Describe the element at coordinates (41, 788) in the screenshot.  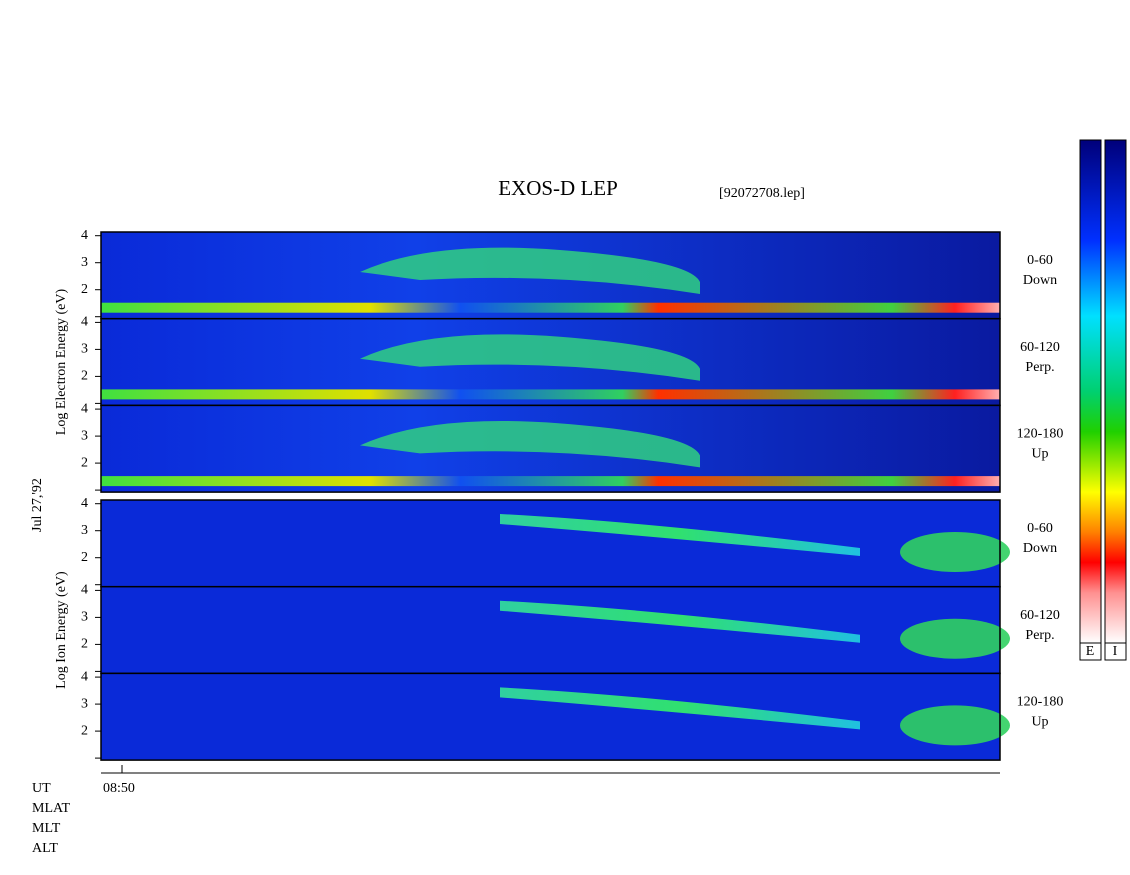
I see `time-row-label: UT` at that location.